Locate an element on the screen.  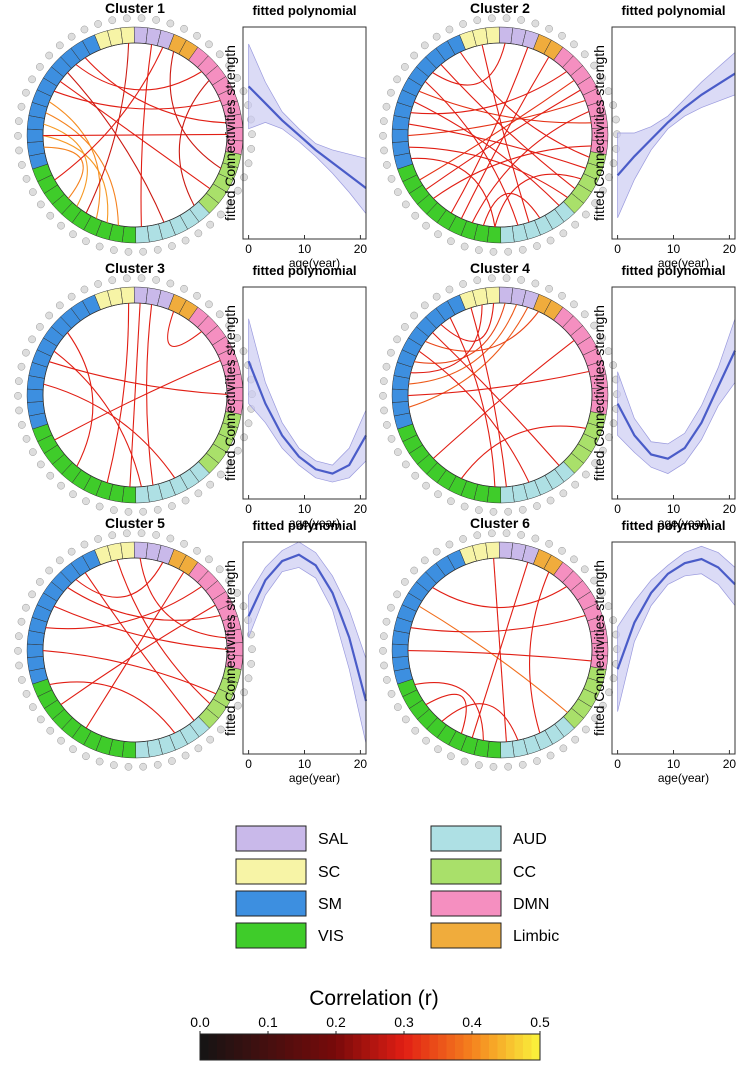
x-tick-label: 10 is located at coordinates (674, 249).